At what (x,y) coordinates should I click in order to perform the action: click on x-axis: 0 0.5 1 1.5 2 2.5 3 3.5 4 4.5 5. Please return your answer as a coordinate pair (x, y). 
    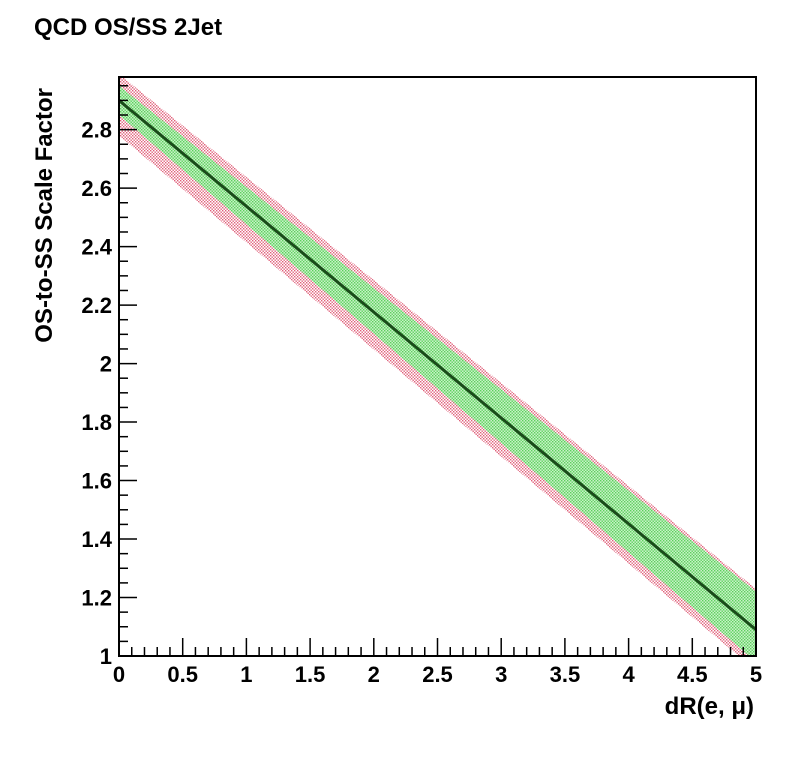
    Looking at the image, I should click on (437, 662).